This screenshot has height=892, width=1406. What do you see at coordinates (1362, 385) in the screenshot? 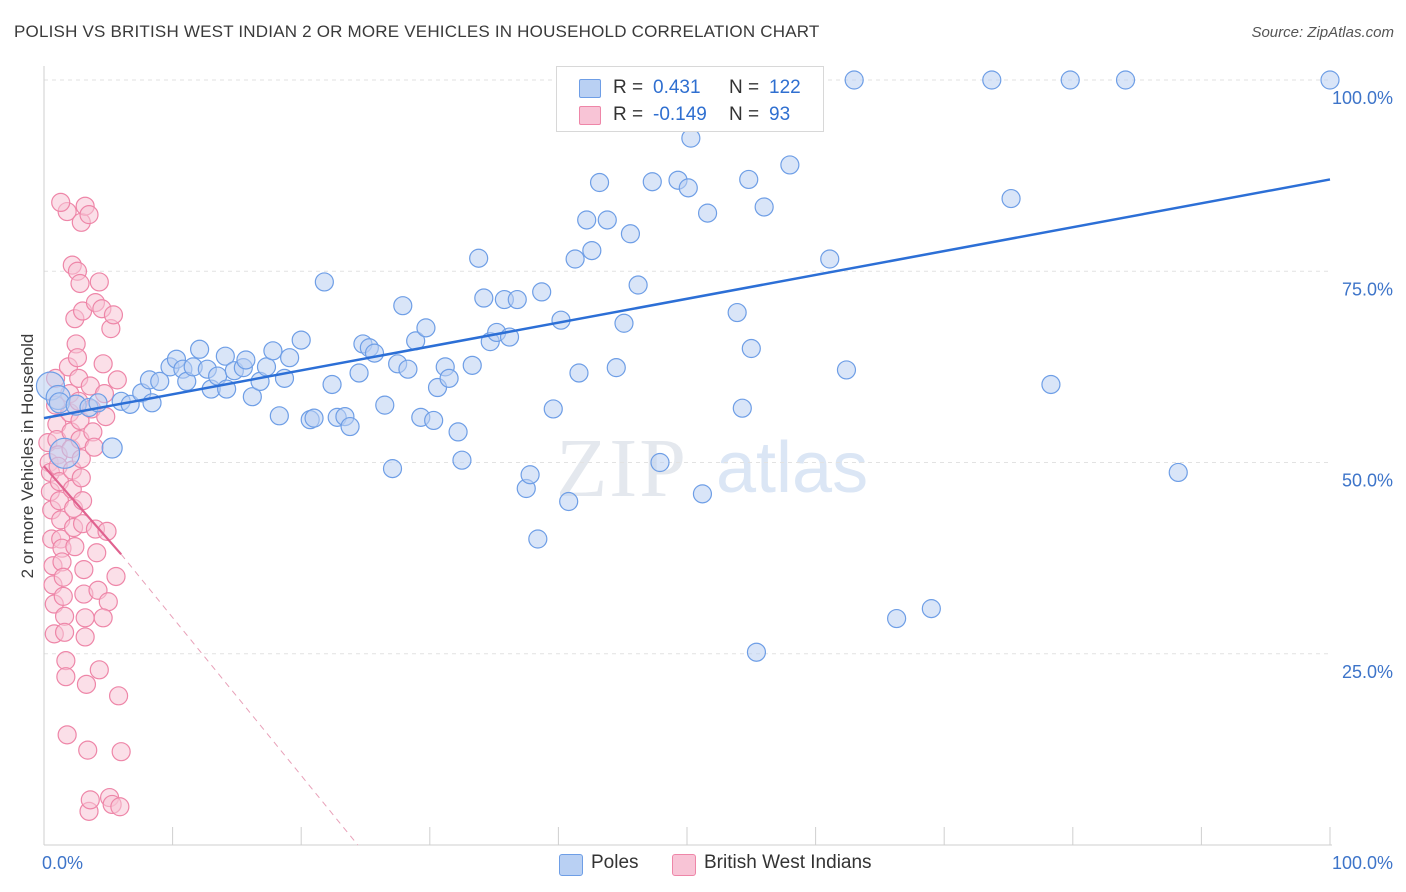
I see `y-tick-labels: 25.0% 50.0% 75.0% 100.0%` at bounding box center [1362, 385].